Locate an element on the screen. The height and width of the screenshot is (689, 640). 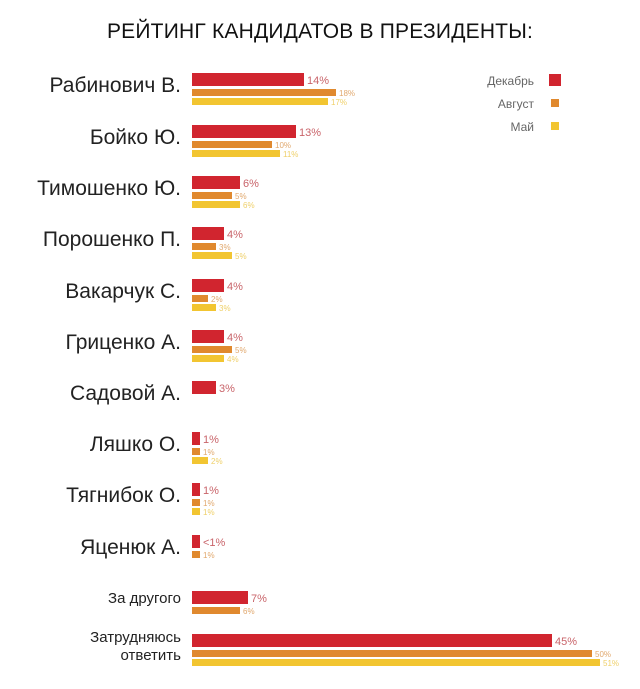
data-label: 10% is located at coordinates (283, 145).